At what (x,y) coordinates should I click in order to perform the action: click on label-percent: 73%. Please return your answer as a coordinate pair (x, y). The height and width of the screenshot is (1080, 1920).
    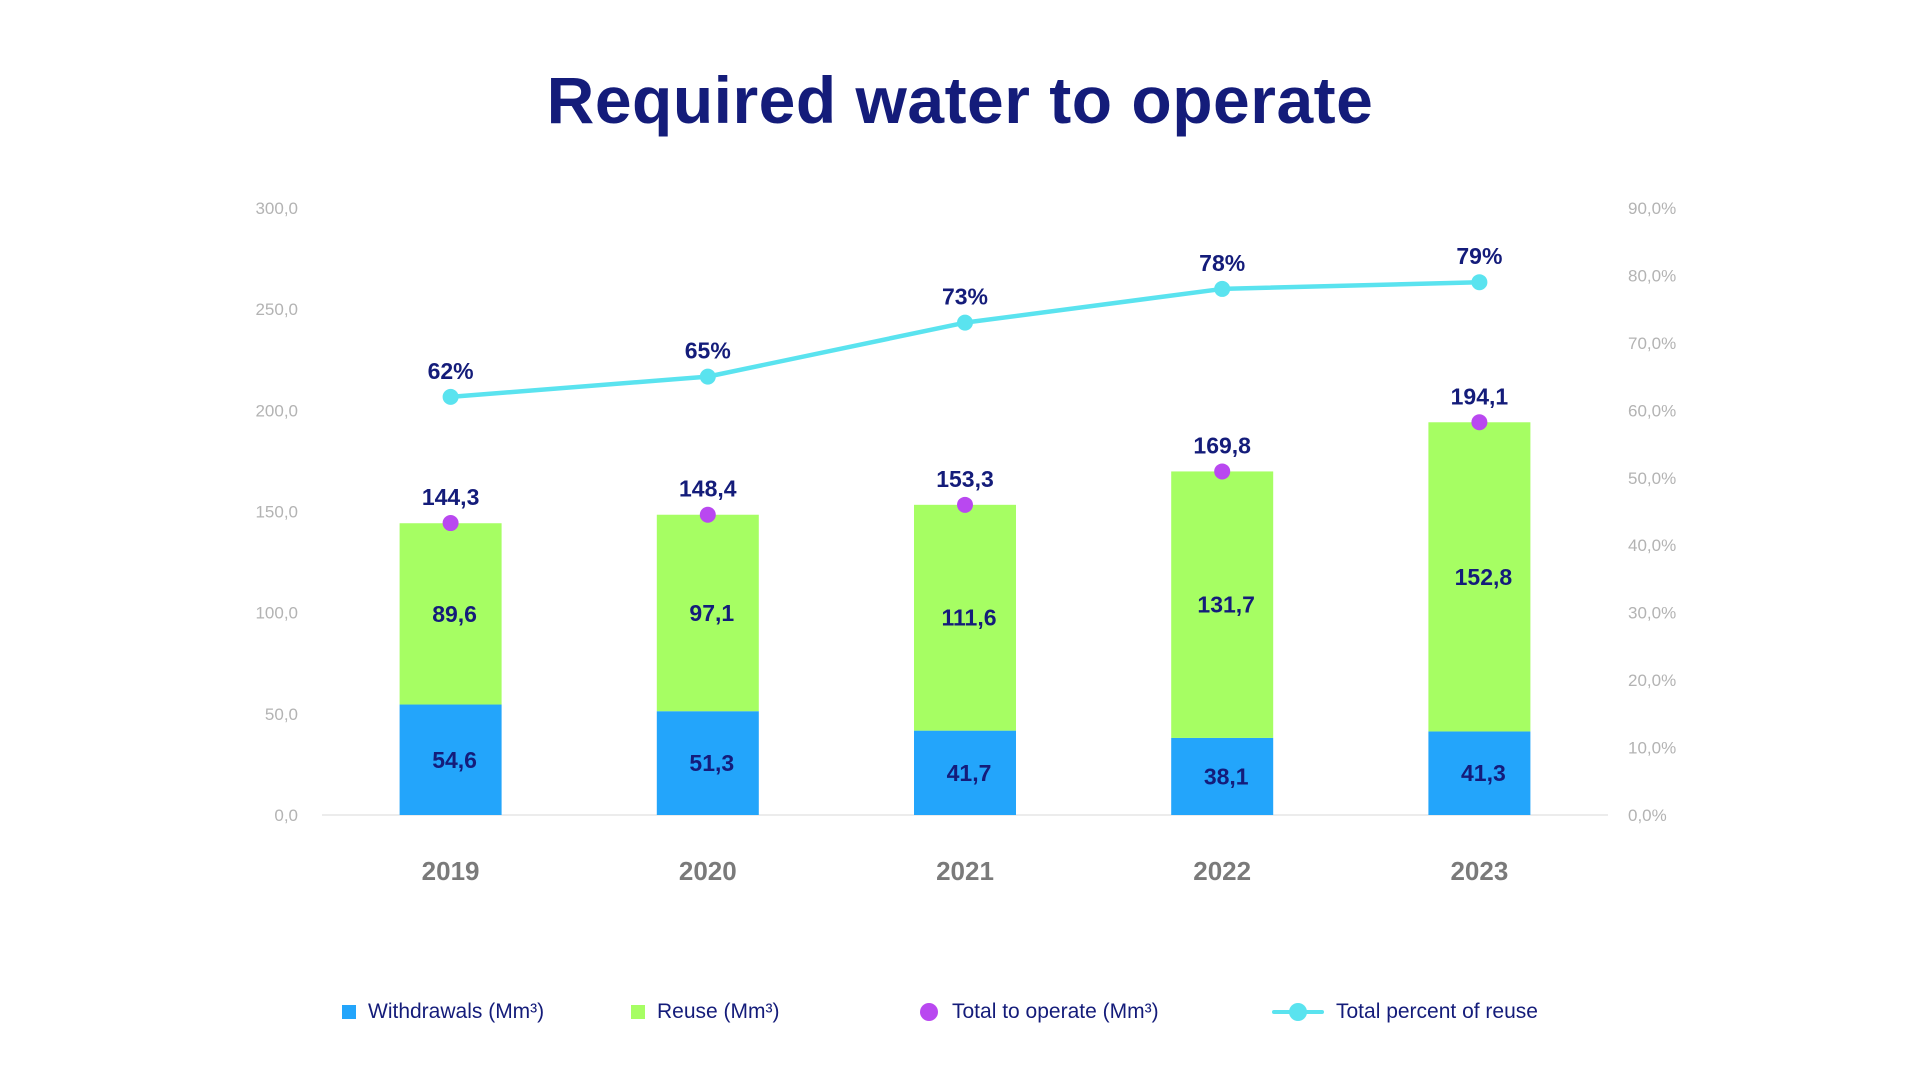
    Looking at the image, I should click on (965, 297).